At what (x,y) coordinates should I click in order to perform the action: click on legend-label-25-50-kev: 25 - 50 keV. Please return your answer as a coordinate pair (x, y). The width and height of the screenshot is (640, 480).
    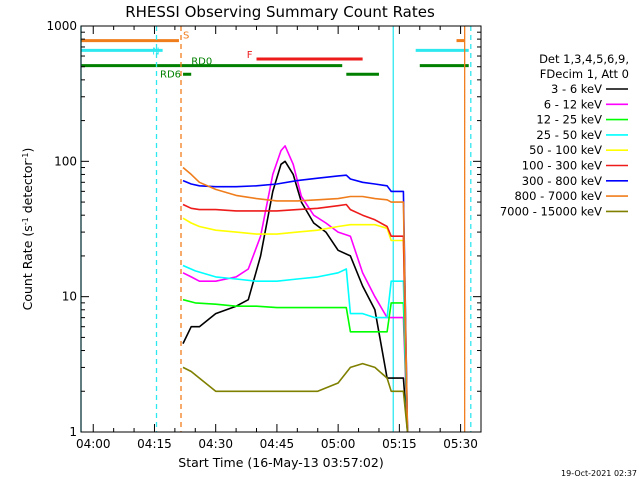
    Looking at the image, I should click on (569, 135).